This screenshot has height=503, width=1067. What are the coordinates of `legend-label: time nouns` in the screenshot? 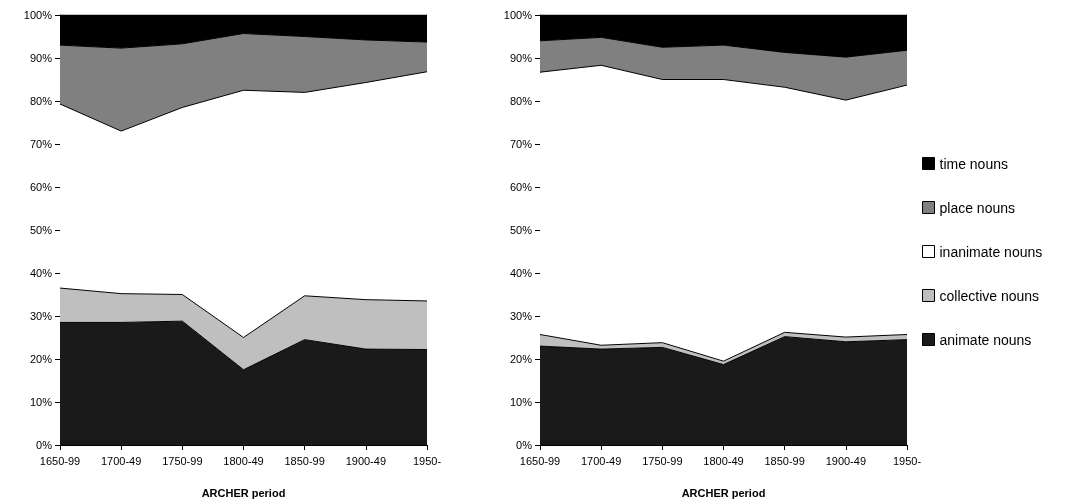 It's located at (973, 163).